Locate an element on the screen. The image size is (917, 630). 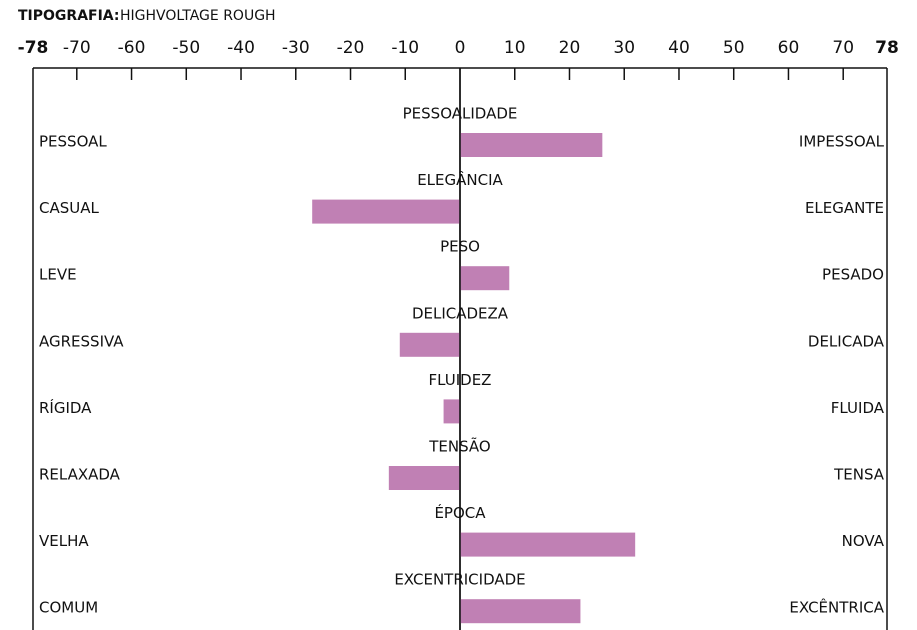
right-label: ELEGANTE is located at coordinates (844, 208).